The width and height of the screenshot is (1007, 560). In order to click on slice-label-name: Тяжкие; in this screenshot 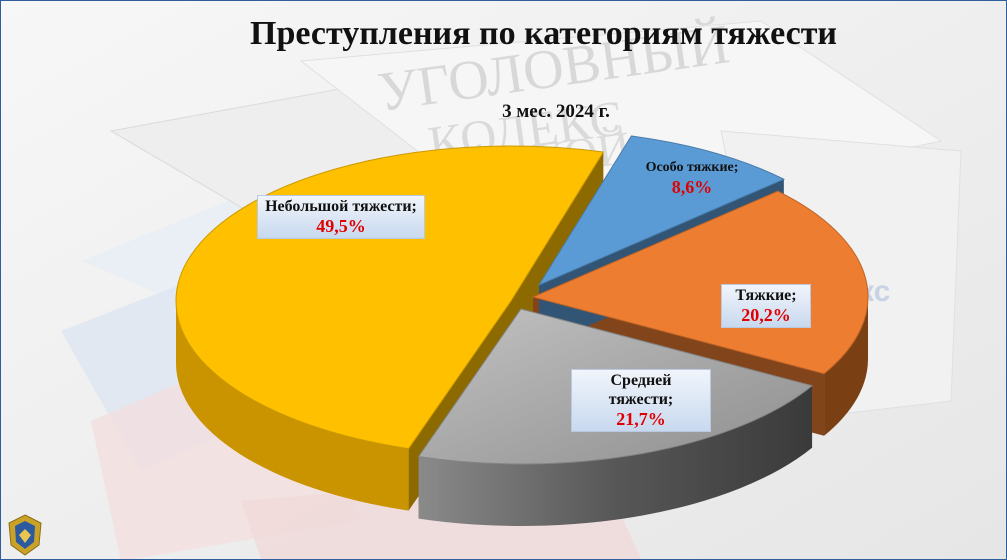, I will do `click(766, 295)`.